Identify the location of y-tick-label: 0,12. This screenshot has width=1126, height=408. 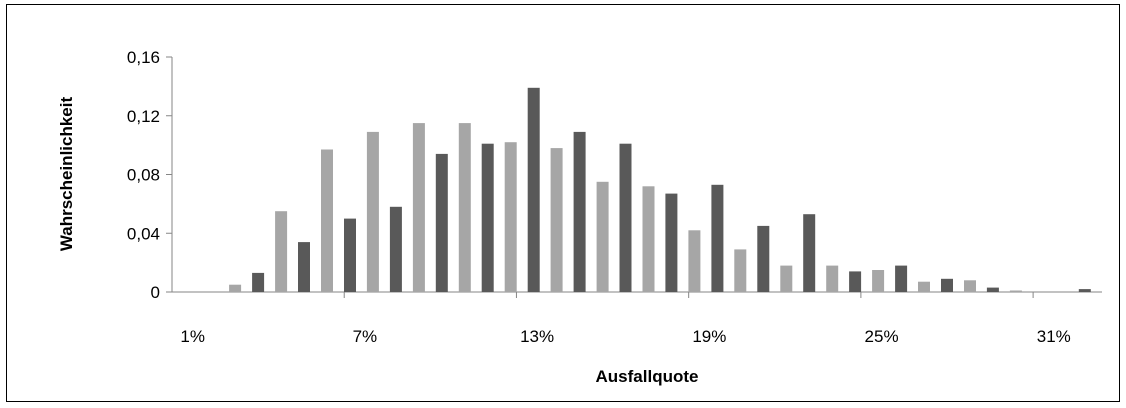
(143, 116).